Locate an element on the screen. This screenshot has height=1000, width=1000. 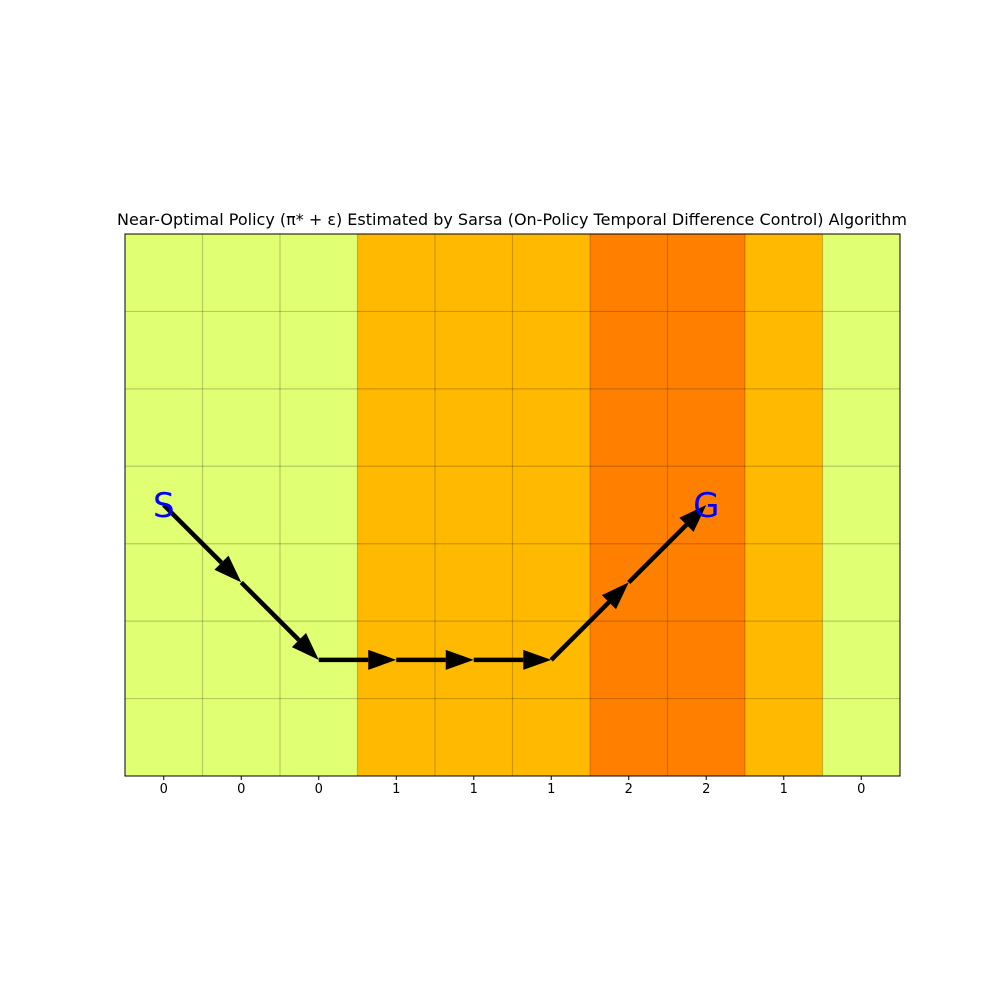
x-axis-ticks: 0 0 0 1 1 1 2 2 1 0 is located at coordinates (512, 786).